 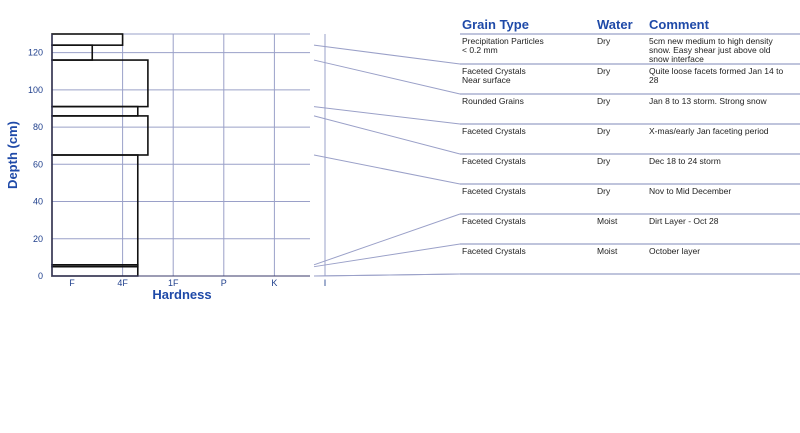 What do you see at coordinates (493, 101) in the screenshot?
I see `cell-grain-type: Rounded Grains` at bounding box center [493, 101].